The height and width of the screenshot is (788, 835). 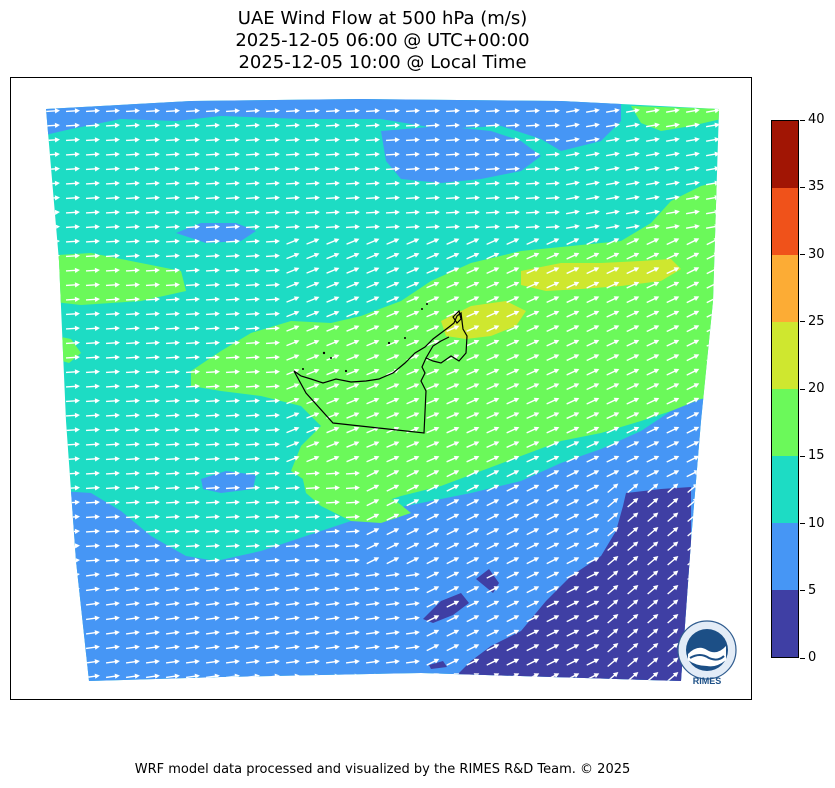 I want to click on colorbar-label: 10, so click(x=816, y=523).